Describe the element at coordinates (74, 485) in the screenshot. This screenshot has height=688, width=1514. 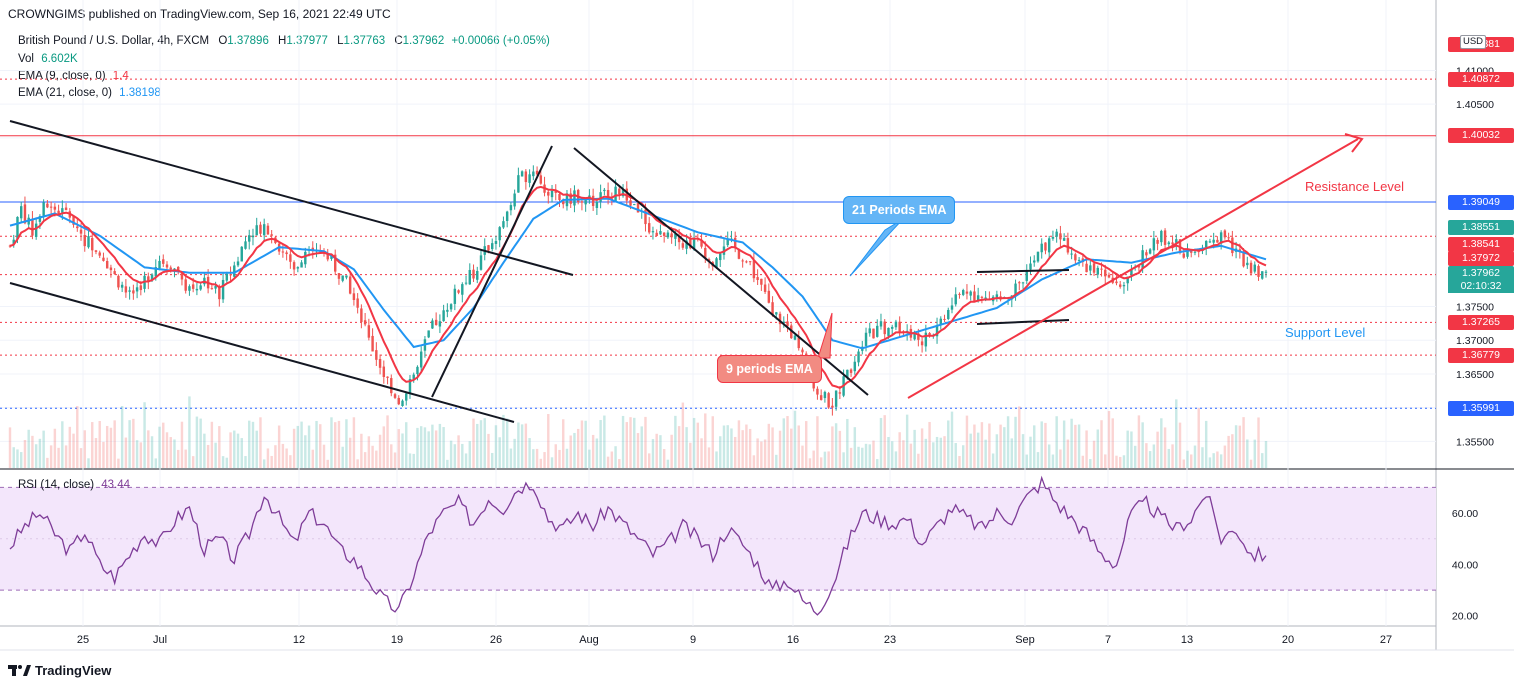
I see `rsi-legend: RSI (14, close) 43.44` at that location.